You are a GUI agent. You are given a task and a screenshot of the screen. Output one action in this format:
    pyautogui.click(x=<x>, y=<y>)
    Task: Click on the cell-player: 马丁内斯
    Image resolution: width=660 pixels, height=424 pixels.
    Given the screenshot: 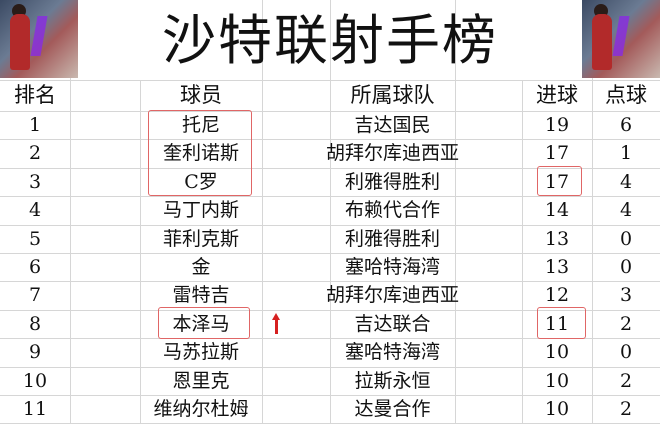 What is the action you would take?
    pyautogui.click(x=200, y=210)
    